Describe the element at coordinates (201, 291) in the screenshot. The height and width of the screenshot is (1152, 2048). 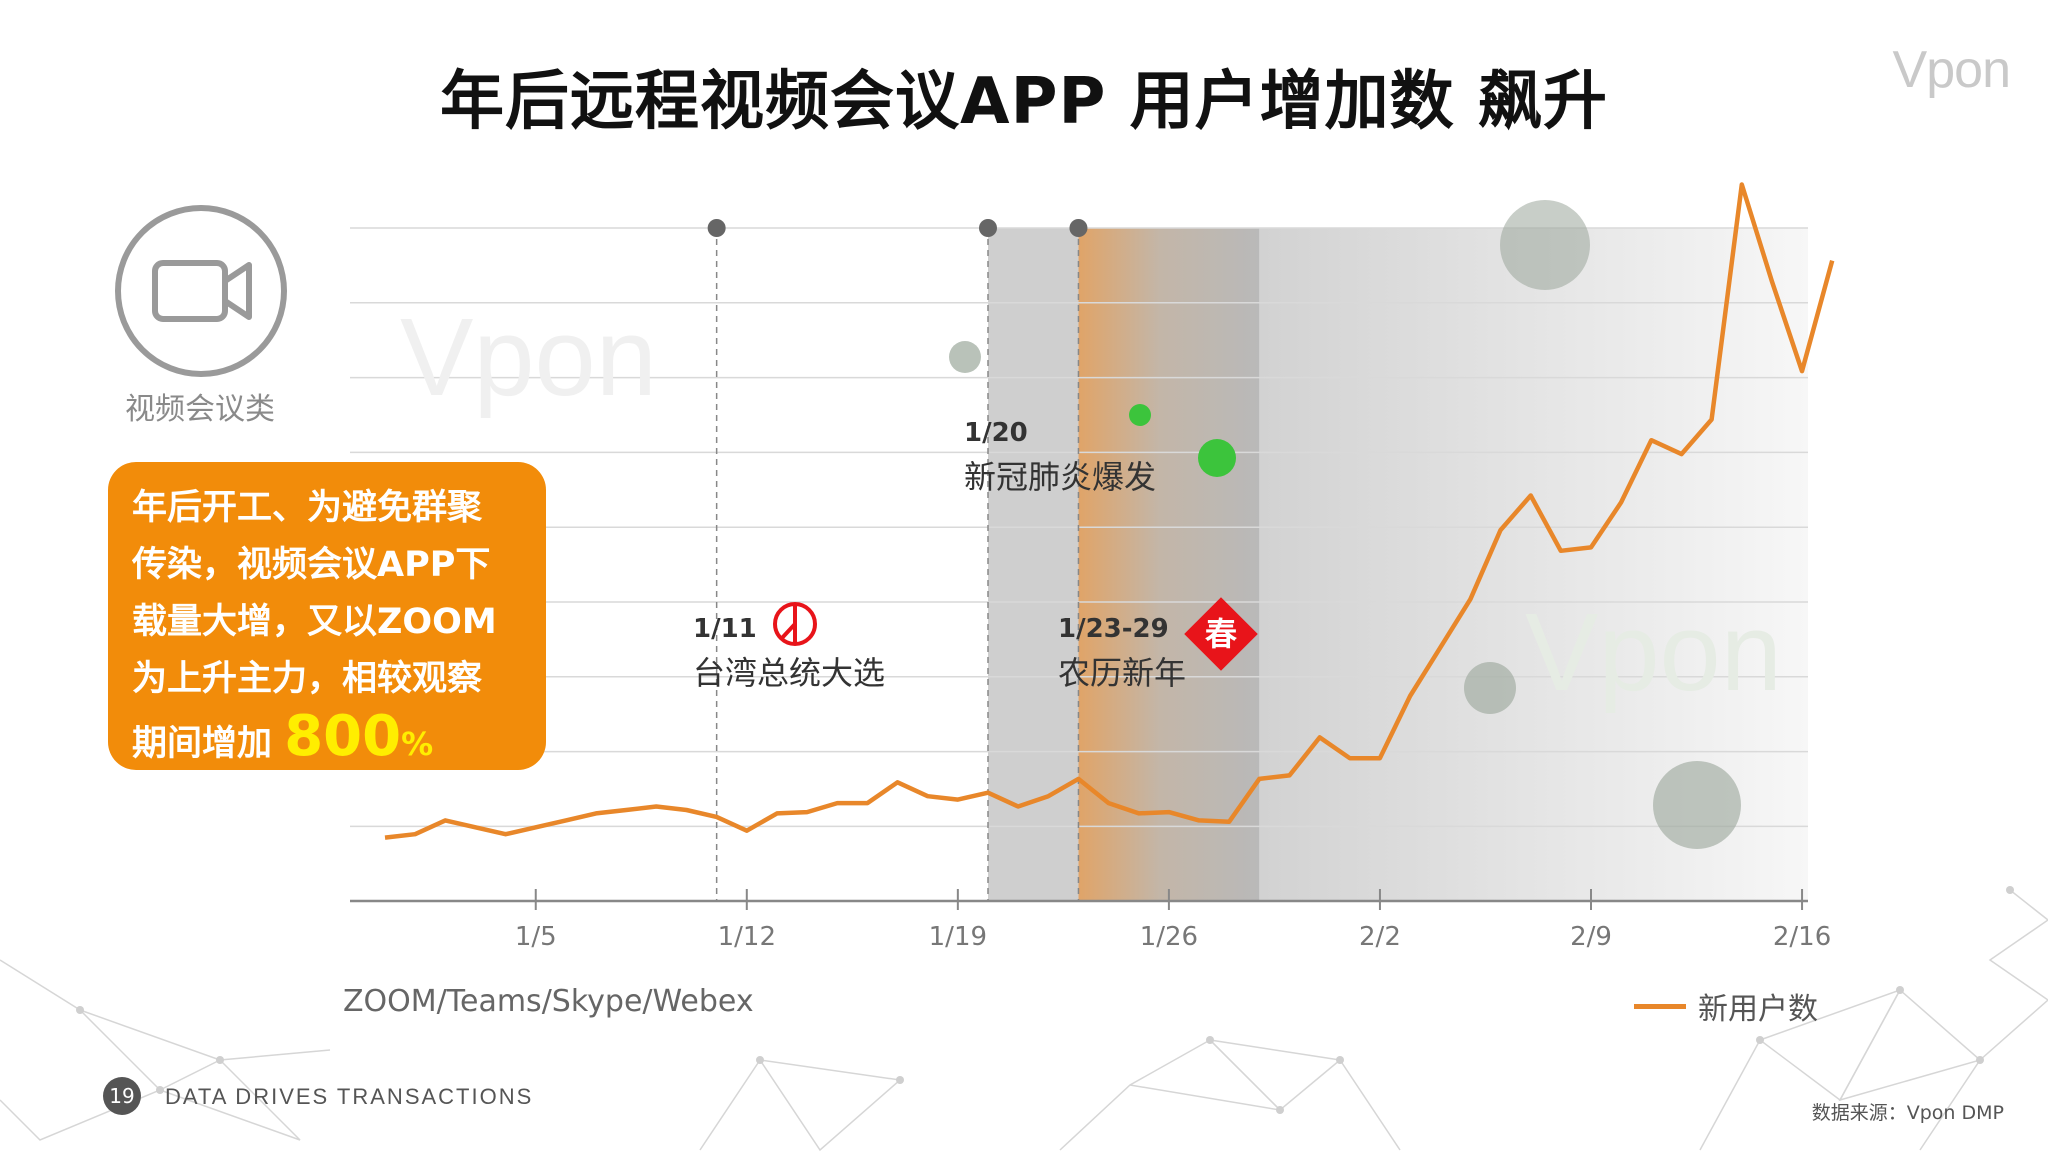
I see `video-camera-icon` at that location.